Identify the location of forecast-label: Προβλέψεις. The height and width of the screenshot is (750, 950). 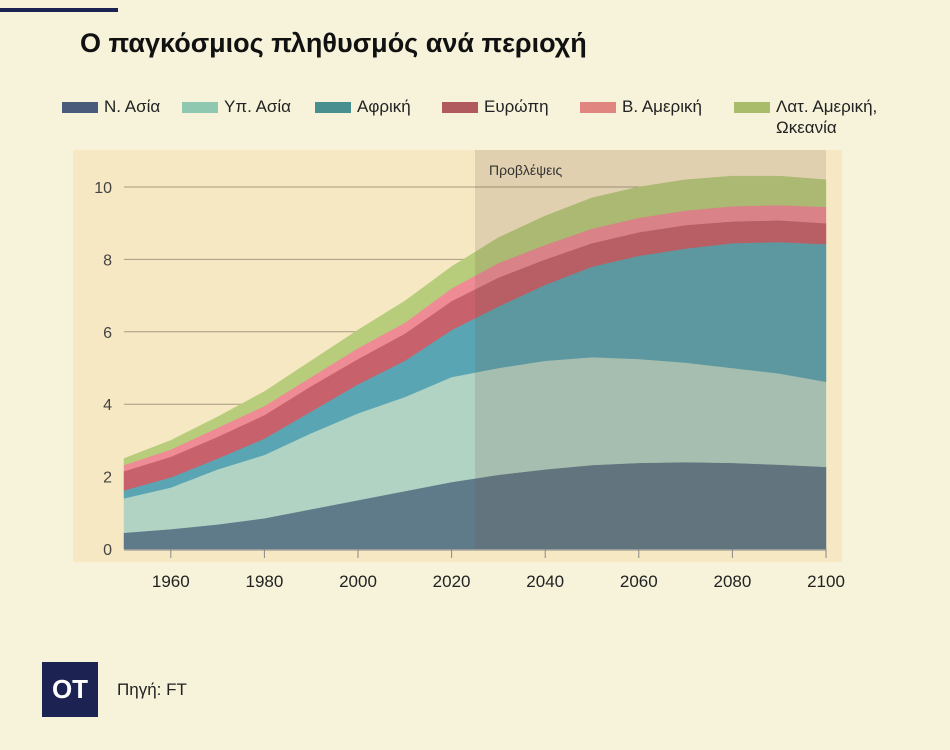
(525, 170).